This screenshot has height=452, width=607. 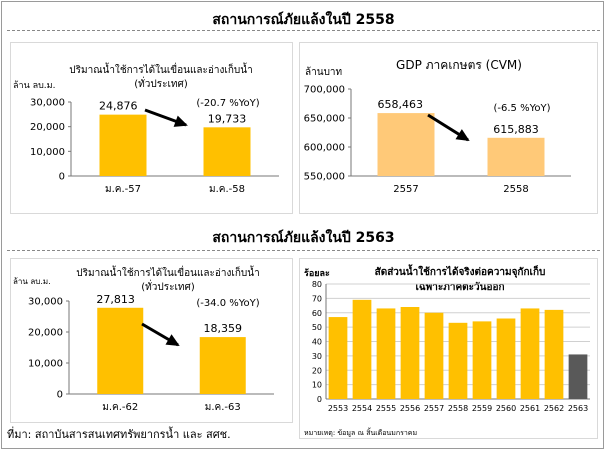 I want to click on bar-ม.ค.-62, so click(x=120, y=350).